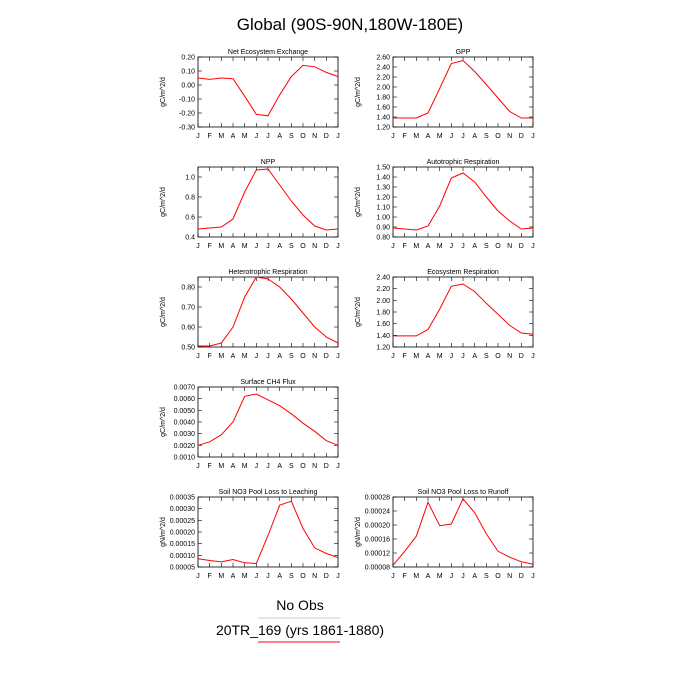  Describe the element at coordinates (463, 162) in the screenshot. I see `panel-title: Autotrophic Respiration` at that location.